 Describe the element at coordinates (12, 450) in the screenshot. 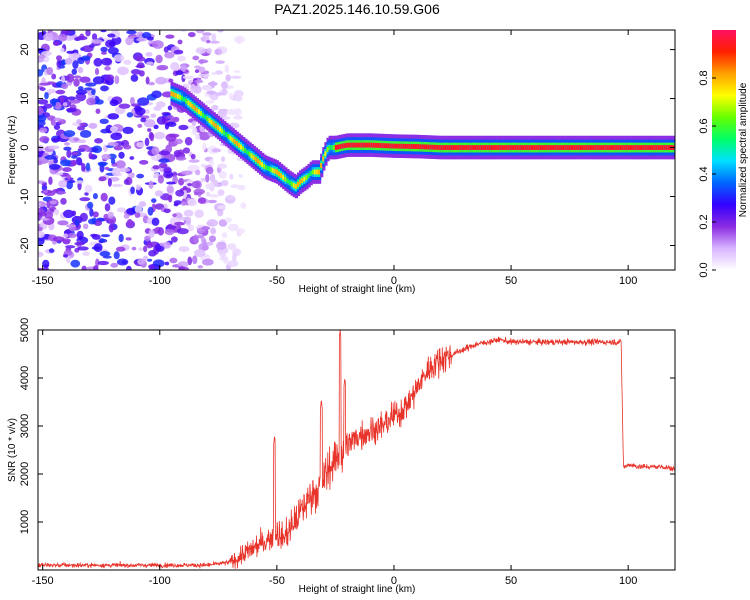

I see `snr-y-label: SNR (10 * v/v)` at that location.